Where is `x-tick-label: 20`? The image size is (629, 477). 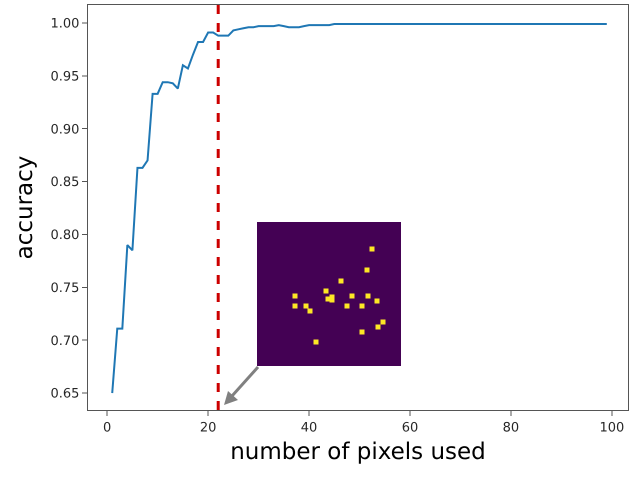
x-tick-label: 20 is located at coordinates (208, 428).